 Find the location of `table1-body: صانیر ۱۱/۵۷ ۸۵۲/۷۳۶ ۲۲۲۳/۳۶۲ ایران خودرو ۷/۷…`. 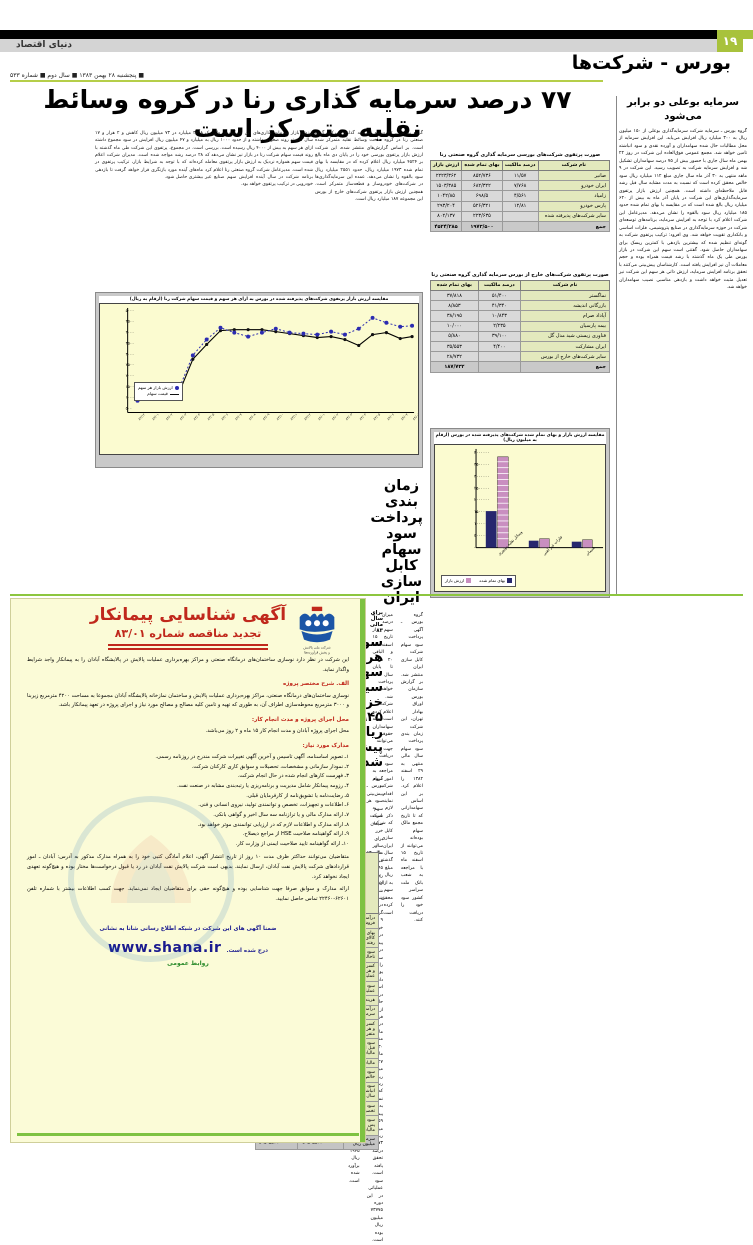

table1-body: صانیر ۱۱/۵۷ ۸۵۲/۷۳۶ ۲۲۲۳/۳۶۲ ایران خودرو ۷/۷… is located at coordinates (520, 201).